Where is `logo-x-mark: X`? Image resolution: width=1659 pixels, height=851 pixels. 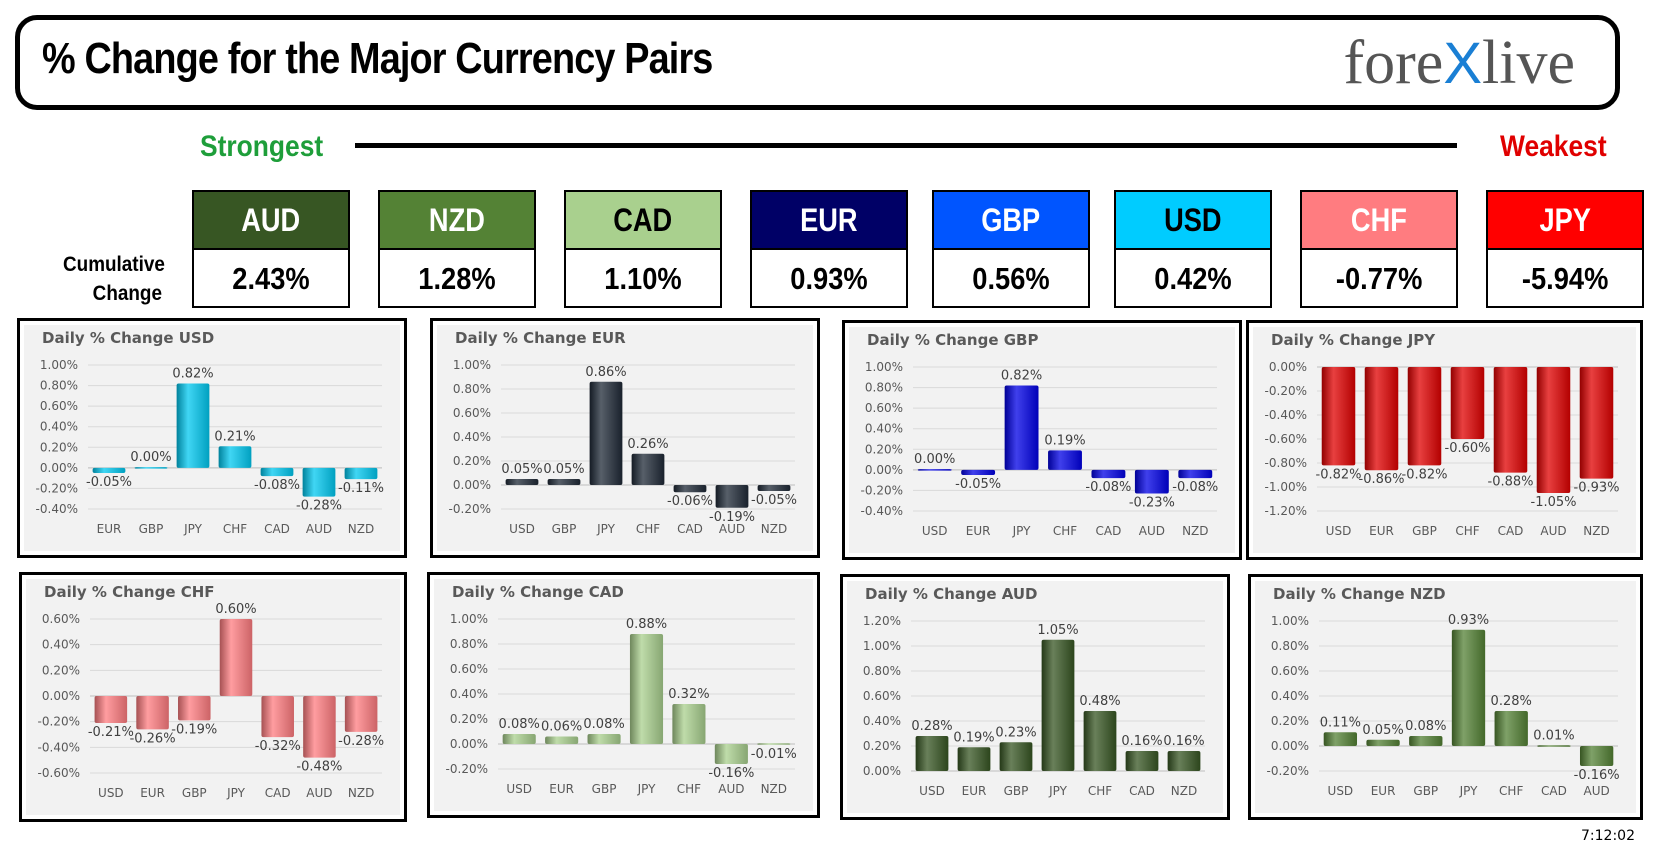 logo-x-mark: X is located at coordinates (1463, 63).